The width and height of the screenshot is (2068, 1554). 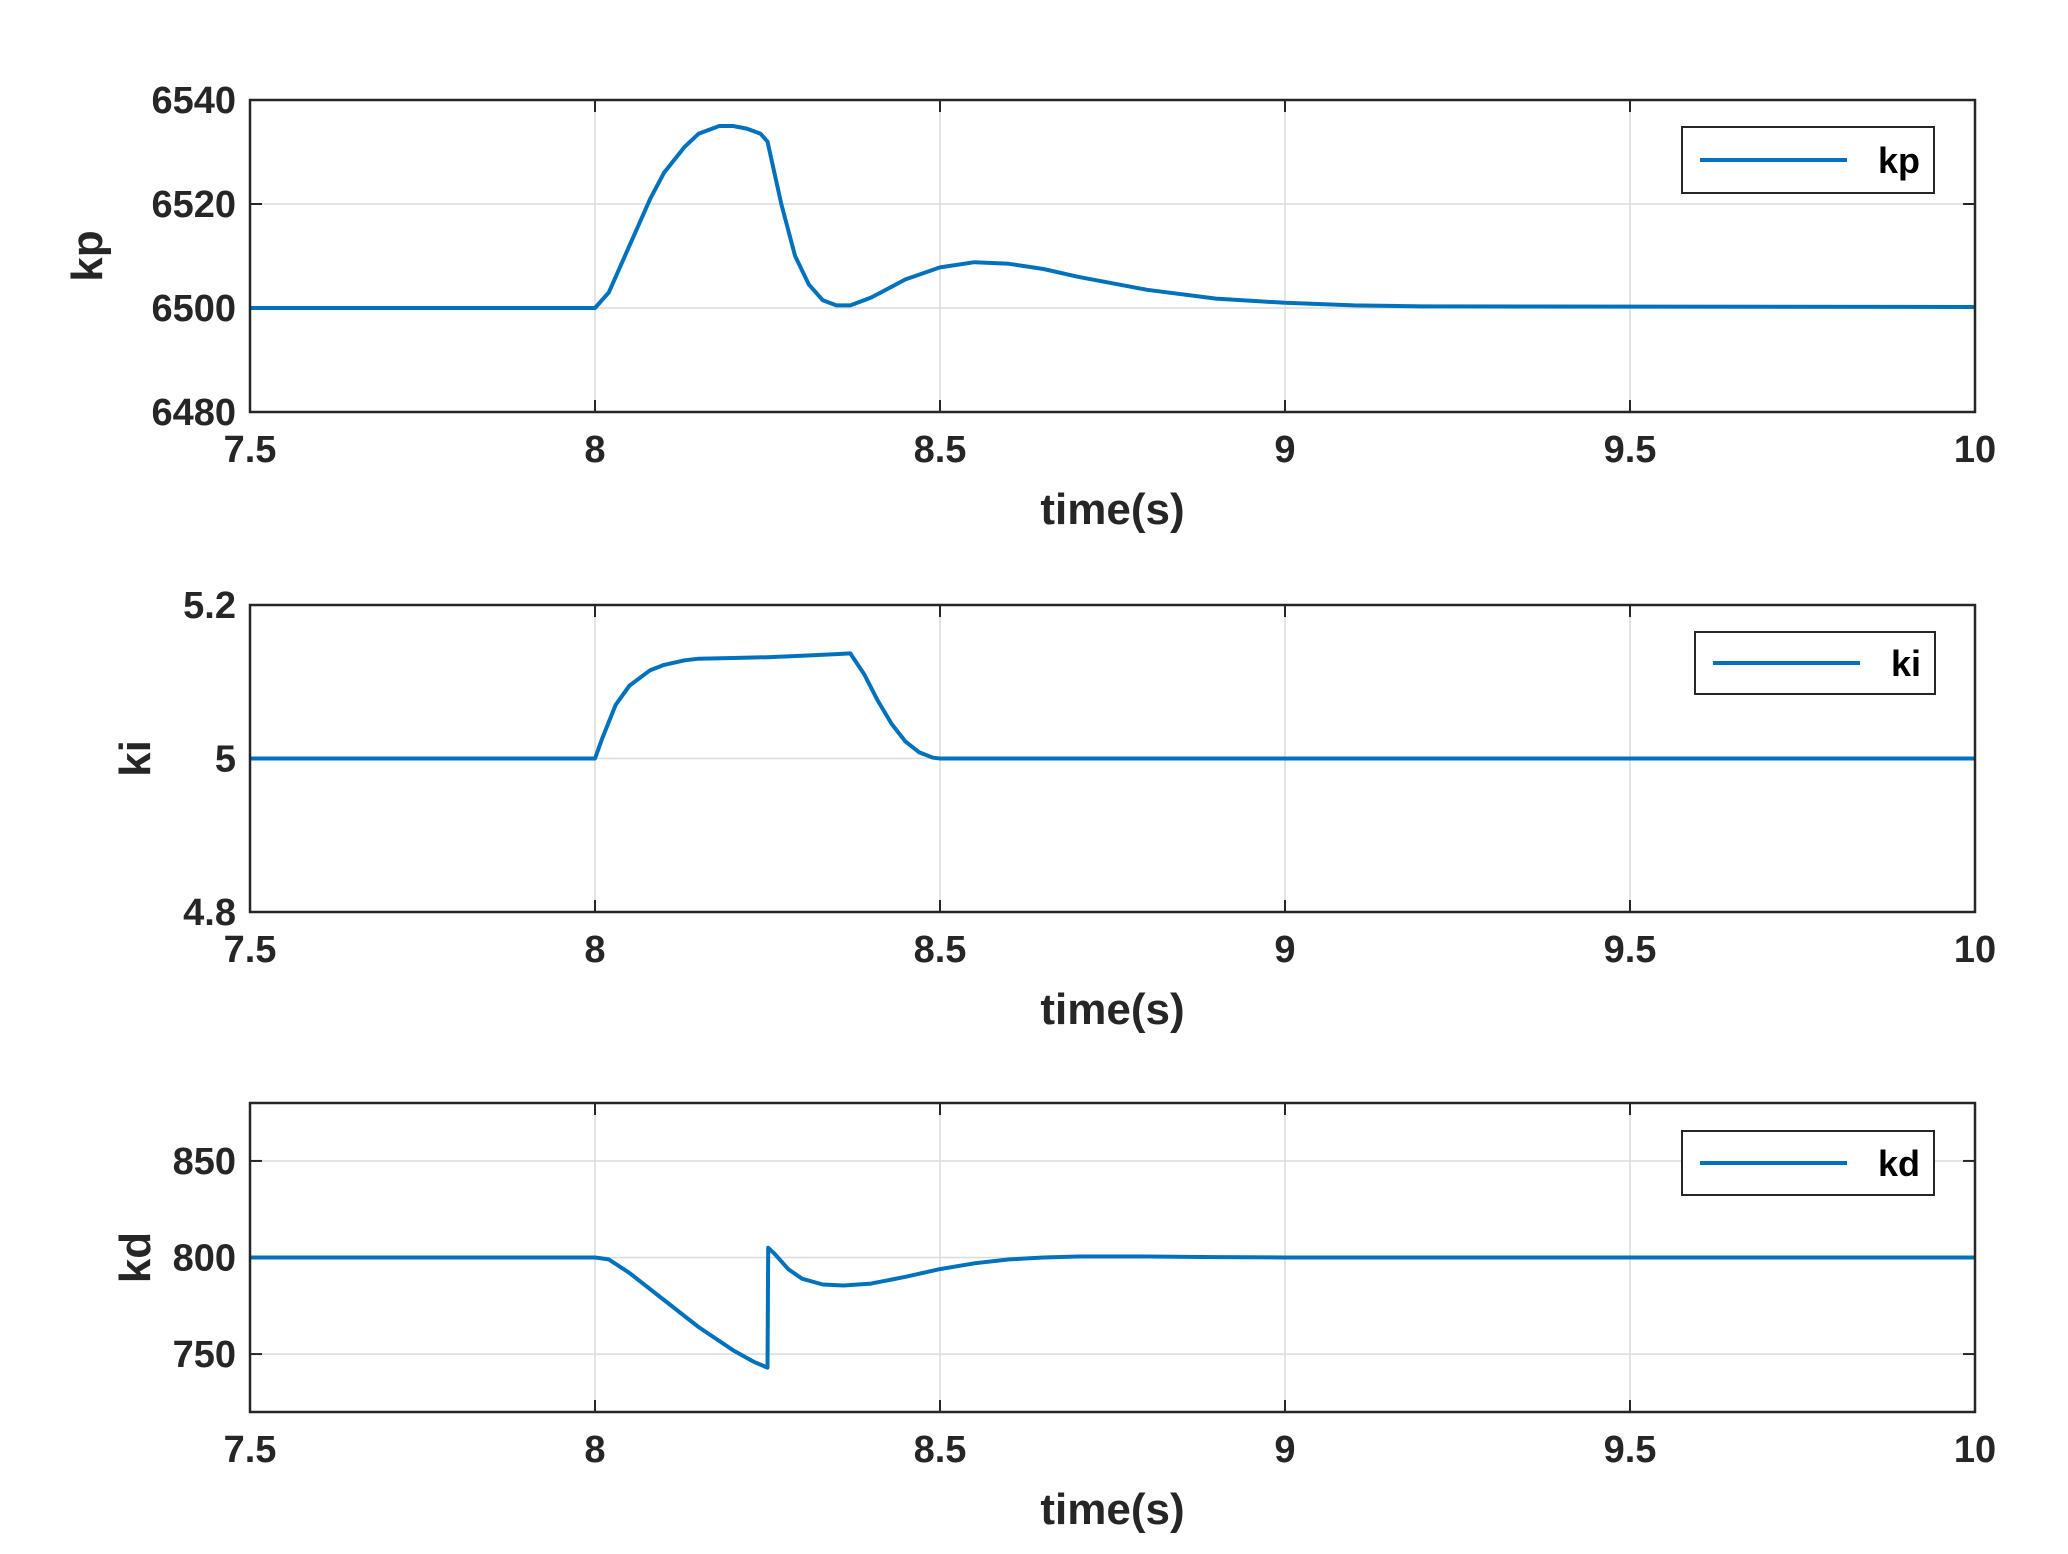 What do you see at coordinates (193, 413) in the screenshot?
I see `y-tick-label: 6480` at bounding box center [193, 413].